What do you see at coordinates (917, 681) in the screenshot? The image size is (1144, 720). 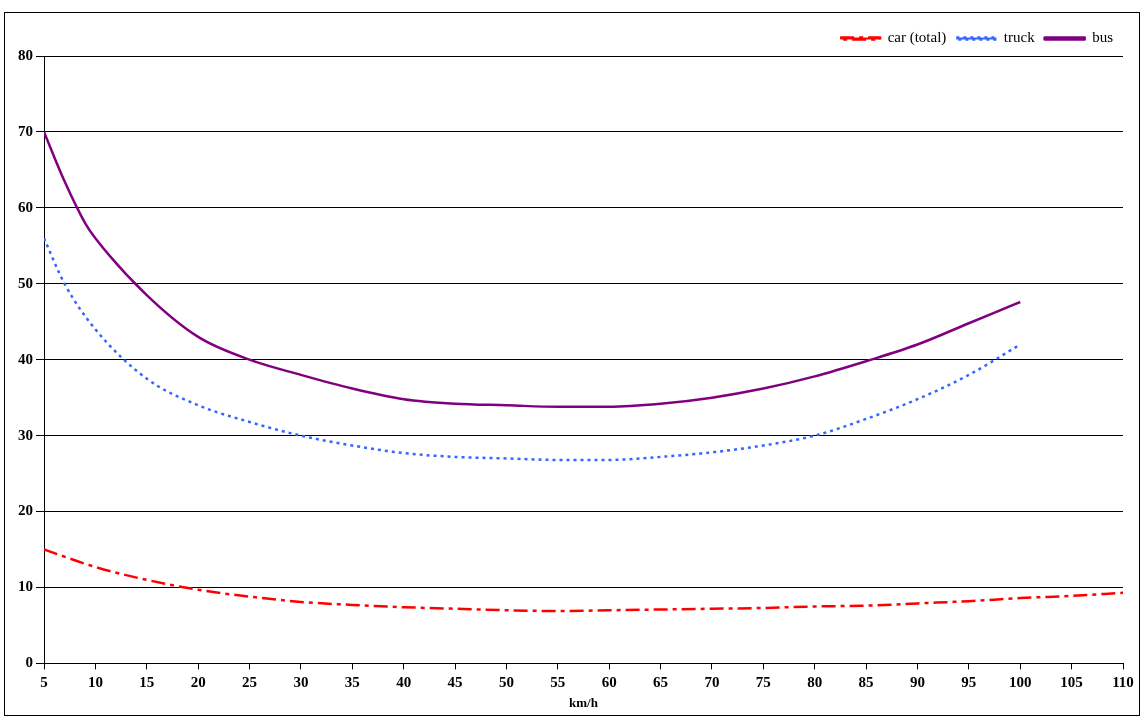 I see `x-tick-label: 90` at bounding box center [917, 681].